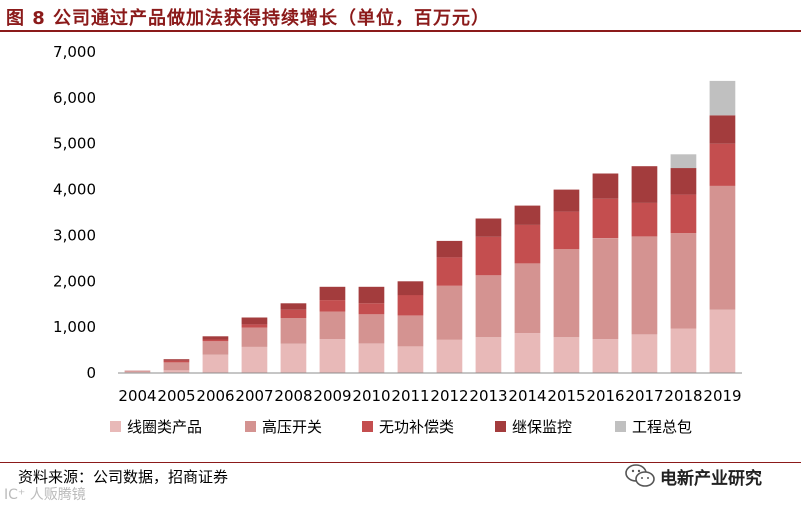 The image size is (801, 507). I want to click on x-tick-label: 2011, so click(410, 396).